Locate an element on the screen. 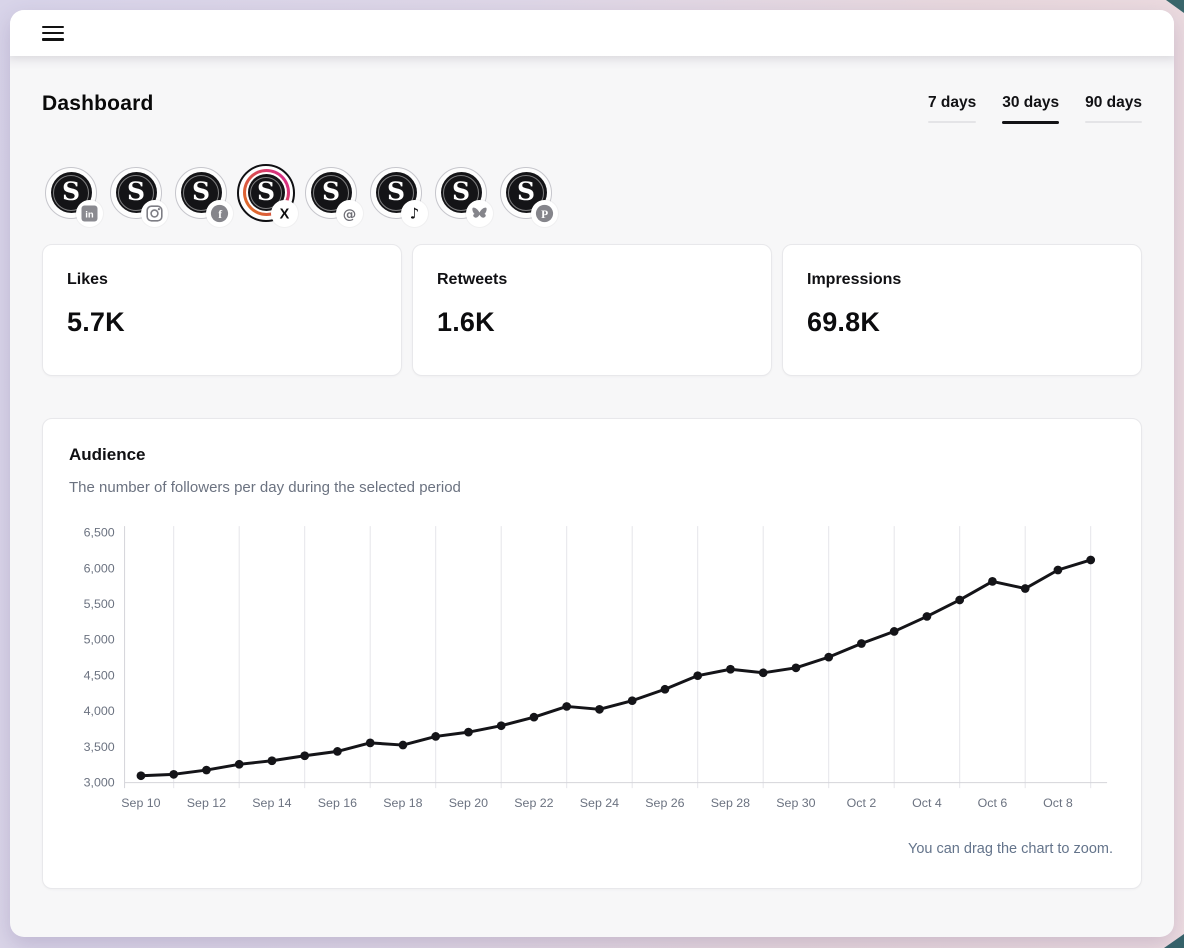  stat-card-retweets: Retweets 1.6K is located at coordinates (592, 309).